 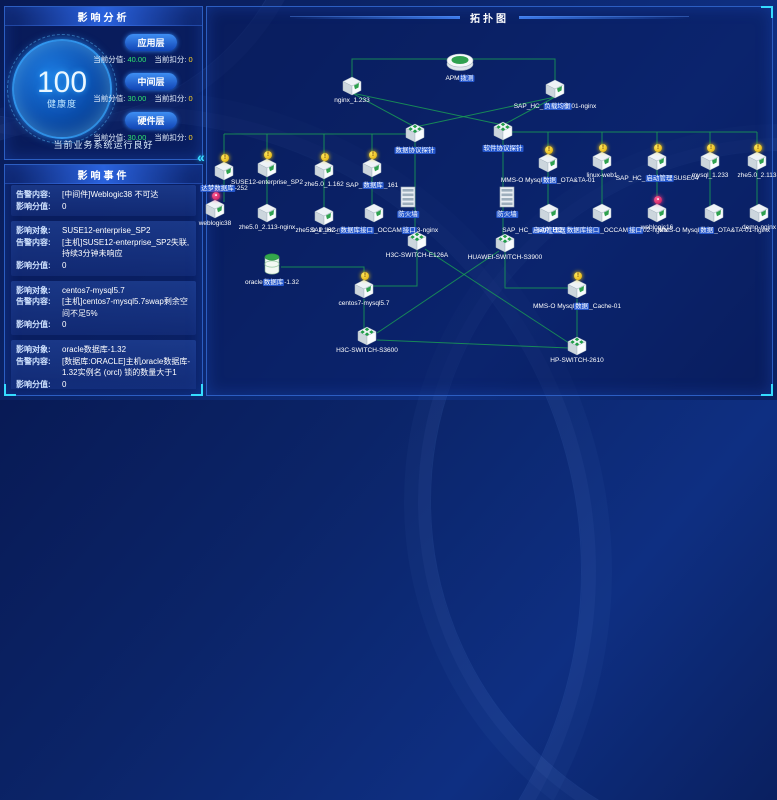 I want to click on node-label: MMS-O Mysql数据_Cache-01, so click(x=577, y=306).